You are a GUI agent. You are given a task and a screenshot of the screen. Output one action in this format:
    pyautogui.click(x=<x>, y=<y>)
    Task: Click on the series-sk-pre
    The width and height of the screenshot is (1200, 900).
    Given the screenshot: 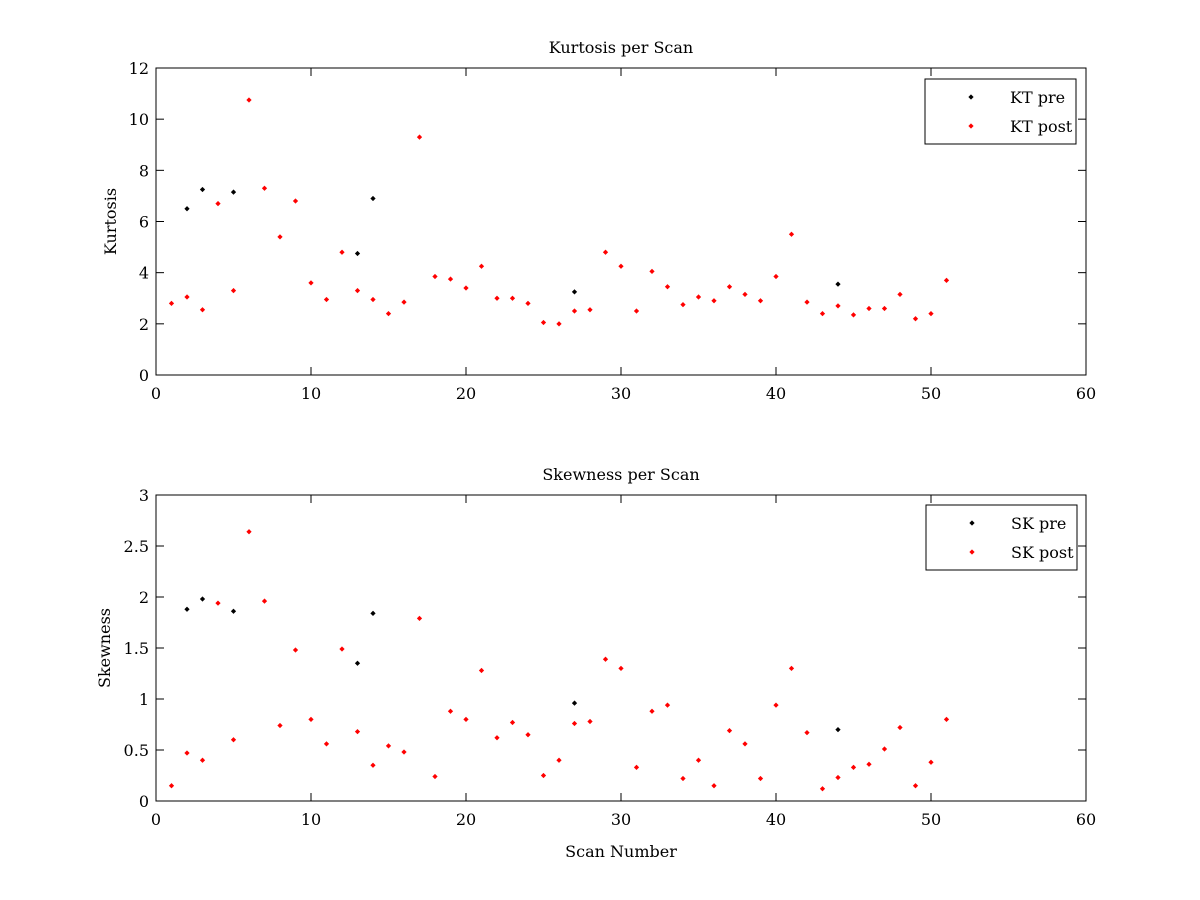 What is the action you would take?
    pyautogui.click(x=512, y=664)
    